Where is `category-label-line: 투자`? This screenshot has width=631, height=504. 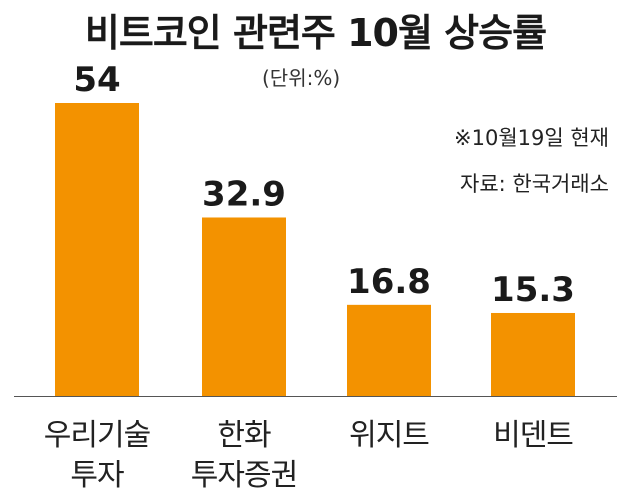
category-label-line: 투자 is located at coordinates (97, 475).